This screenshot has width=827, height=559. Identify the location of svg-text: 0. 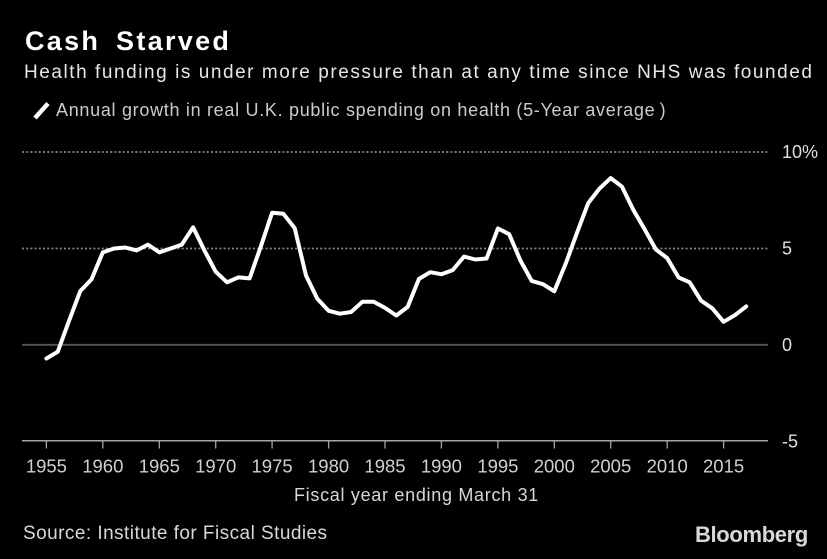
(787, 345).